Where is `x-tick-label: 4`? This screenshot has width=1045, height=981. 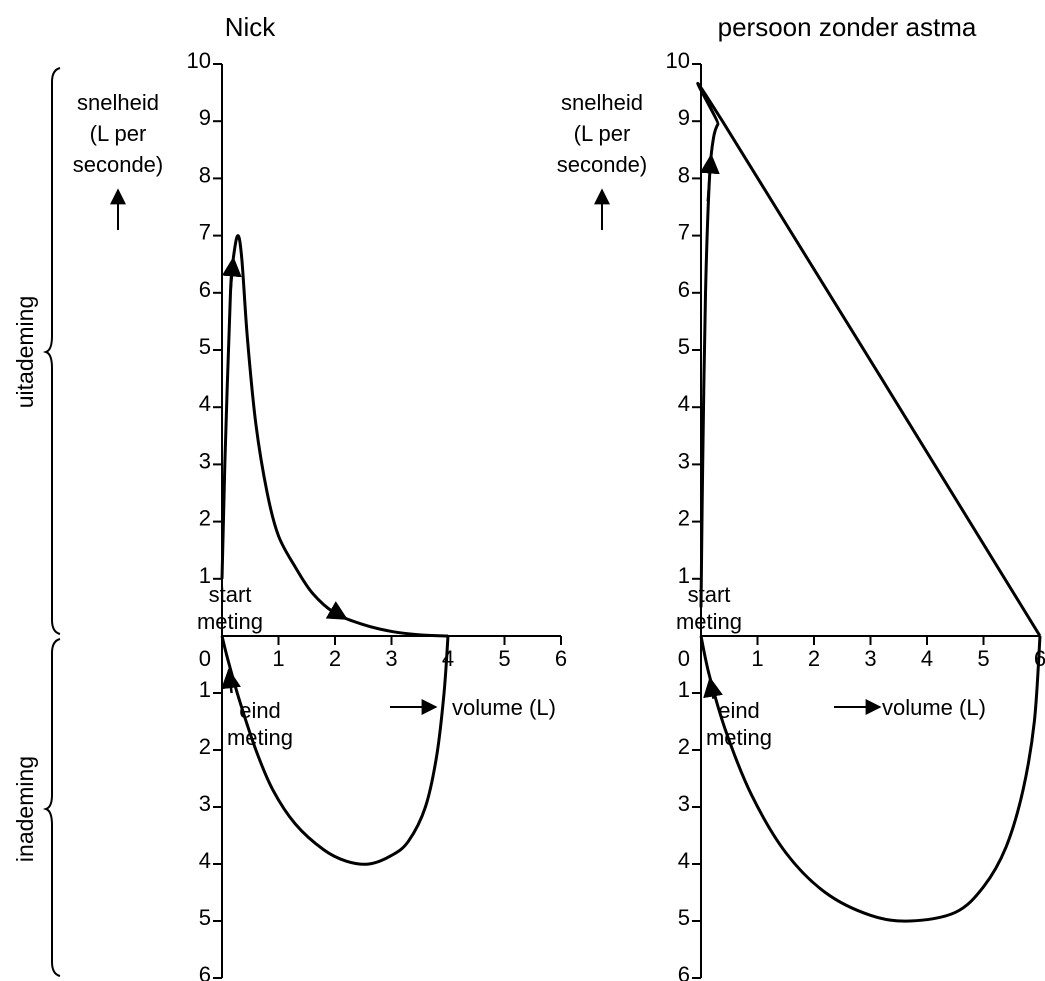
x-tick-label: 4 is located at coordinates (927, 658).